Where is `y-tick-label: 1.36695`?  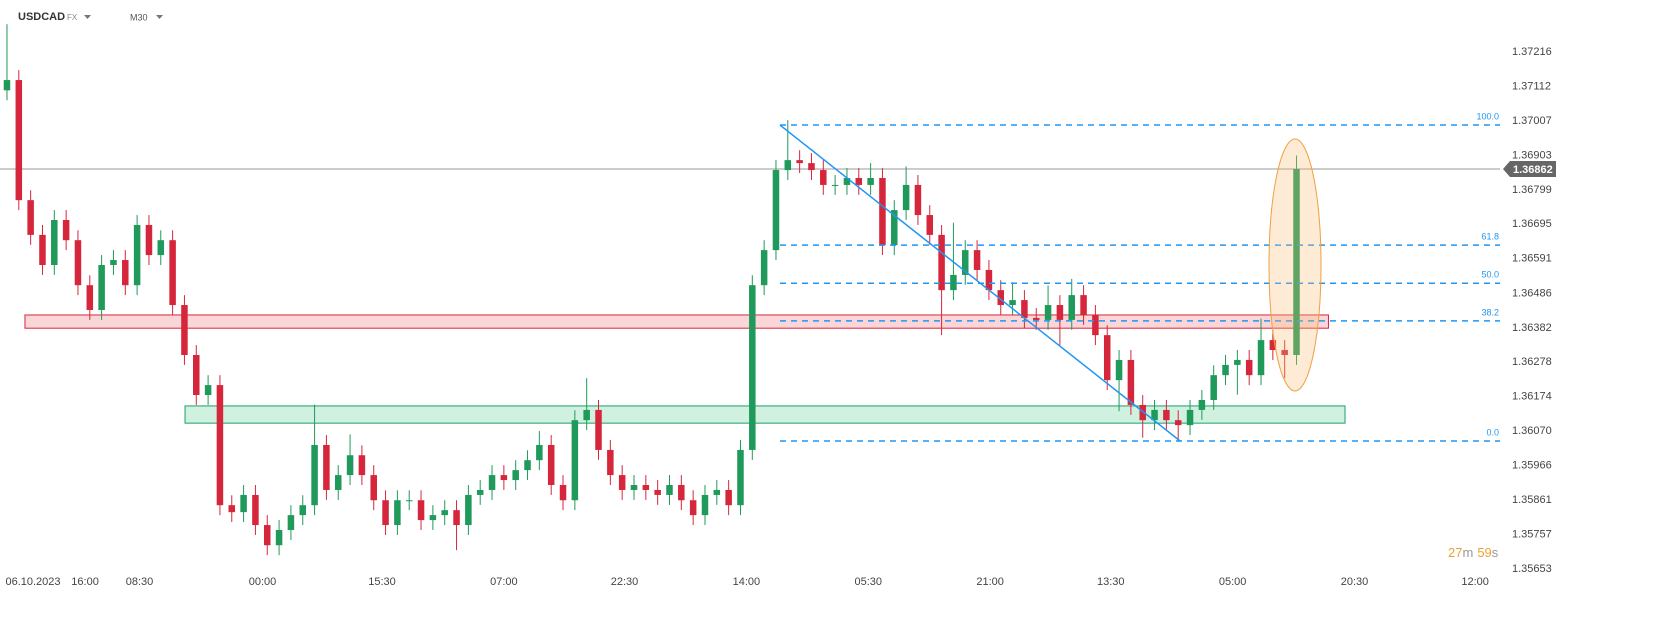
y-tick-label: 1.36695 is located at coordinates (1532, 224).